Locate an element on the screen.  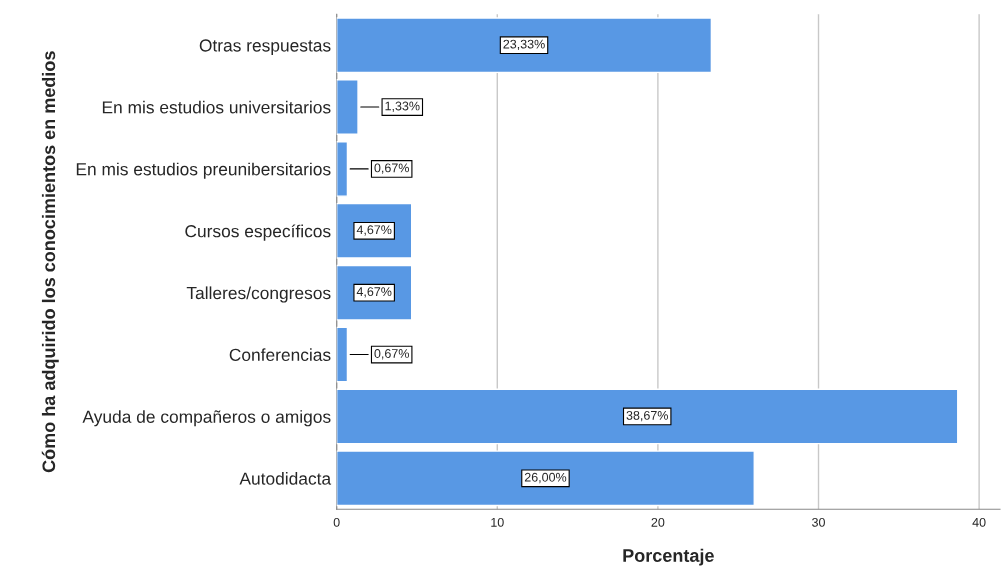
data-label: 23,33% is located at coordinates (524, 44).